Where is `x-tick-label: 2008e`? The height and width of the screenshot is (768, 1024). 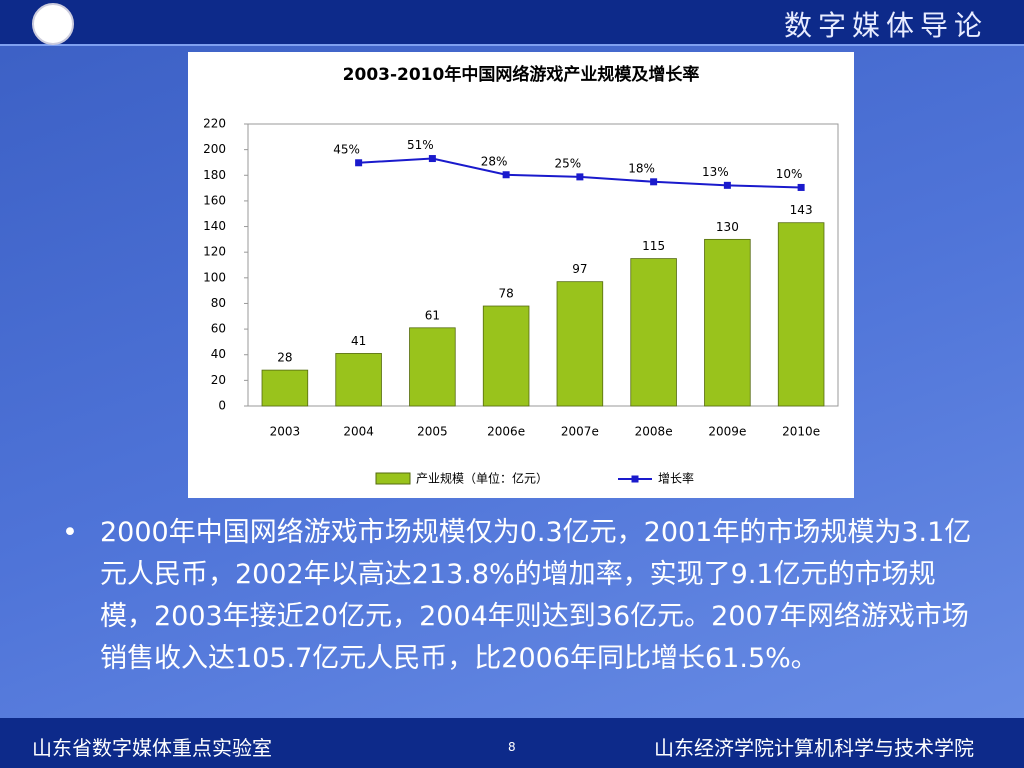 x-tick-label: 2008e is located at coordinates (654, 432).